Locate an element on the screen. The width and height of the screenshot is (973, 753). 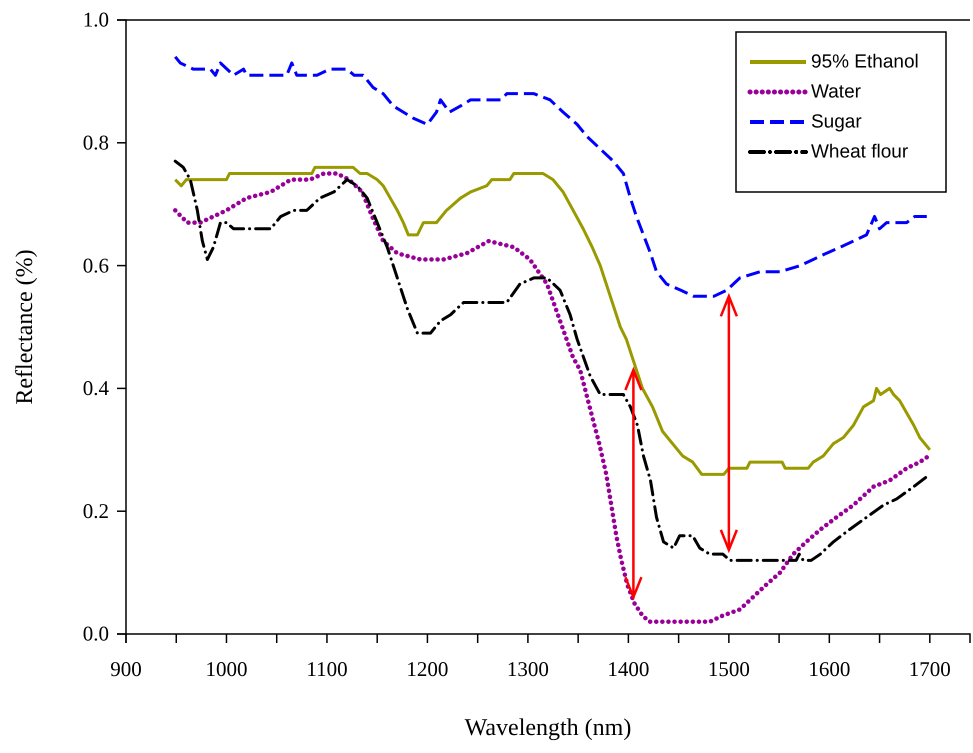
y-axis-title: Reflectance (%) is located at coordinates (25, 327).